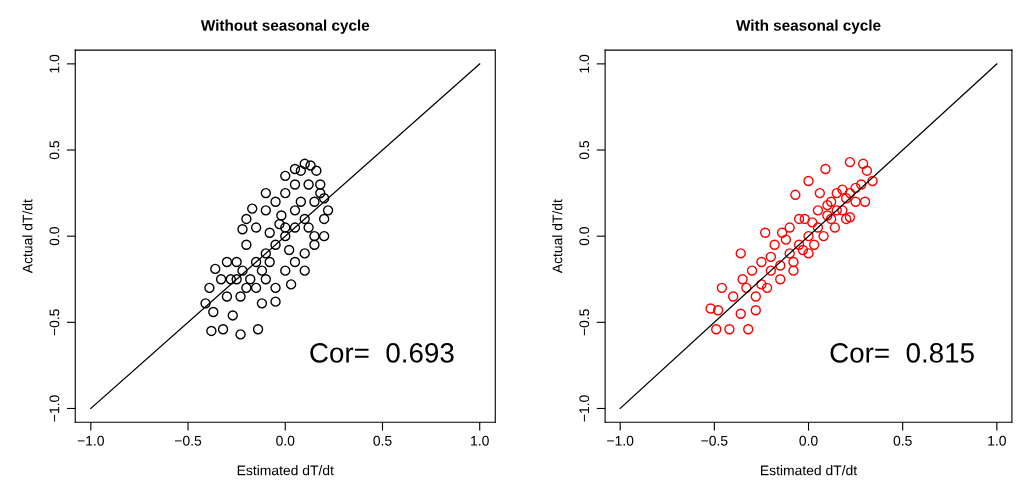 This screenshot has width=1017, height=491. Describe the element at coordinates (902, 353) in the screenshot. I see `annotation: Cor= 0.815` at that location.